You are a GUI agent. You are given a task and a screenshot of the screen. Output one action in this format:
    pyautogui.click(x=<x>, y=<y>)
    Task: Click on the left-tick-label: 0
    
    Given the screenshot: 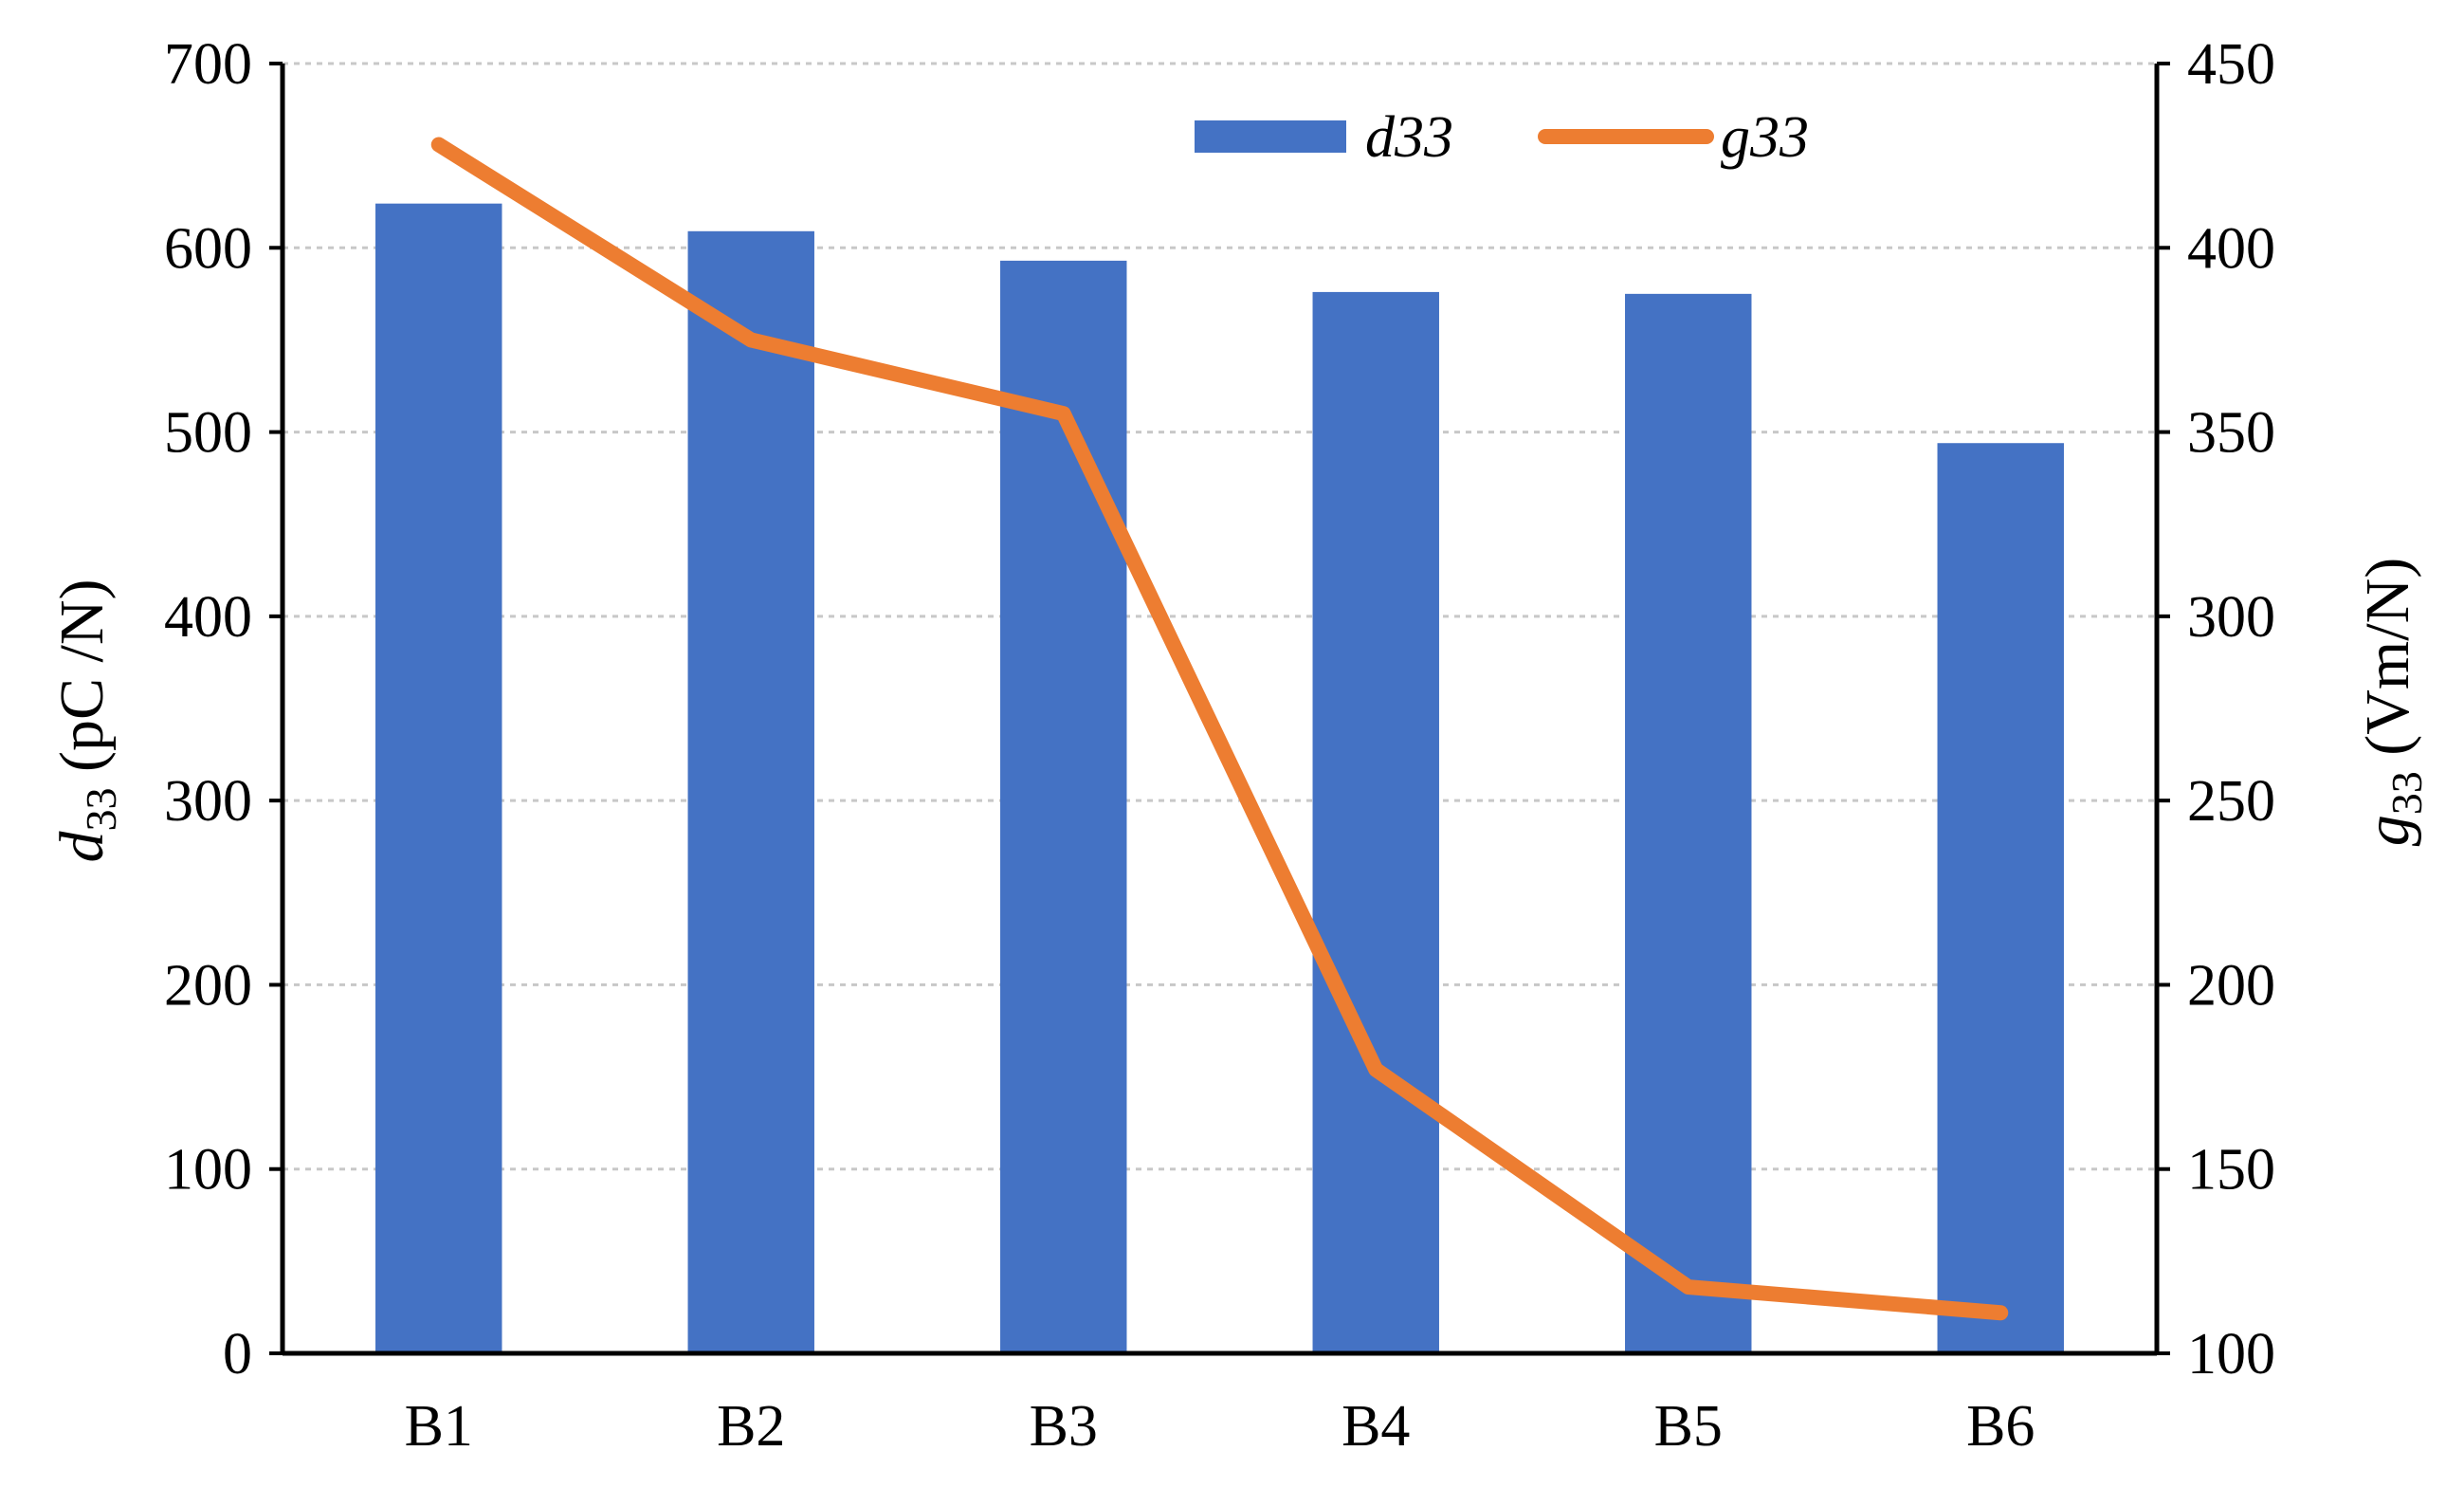 What is the action you would take?
    pyautogui.click(x=237, y=1354)
    